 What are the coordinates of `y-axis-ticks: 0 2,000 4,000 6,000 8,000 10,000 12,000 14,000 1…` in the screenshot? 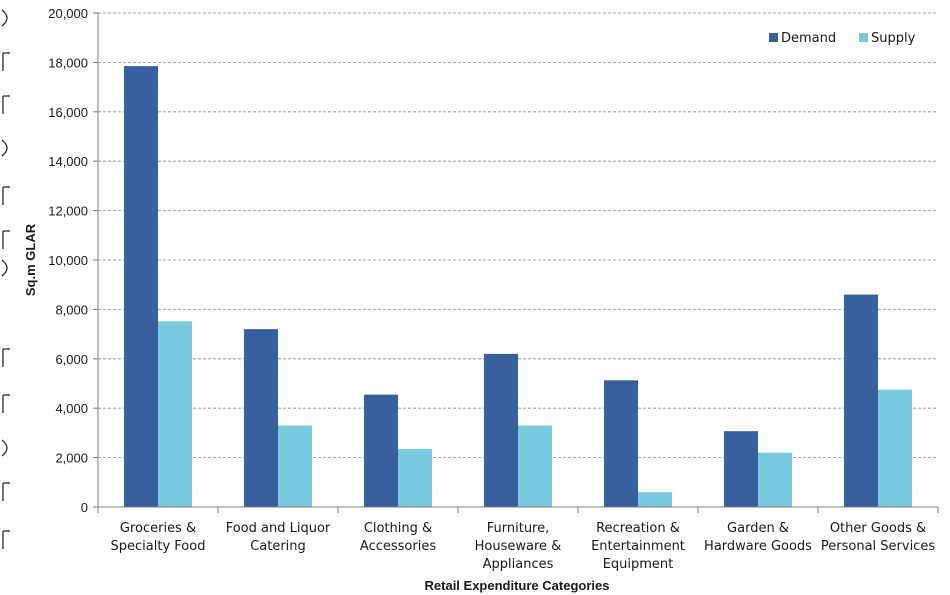 It's located at (73, 260).